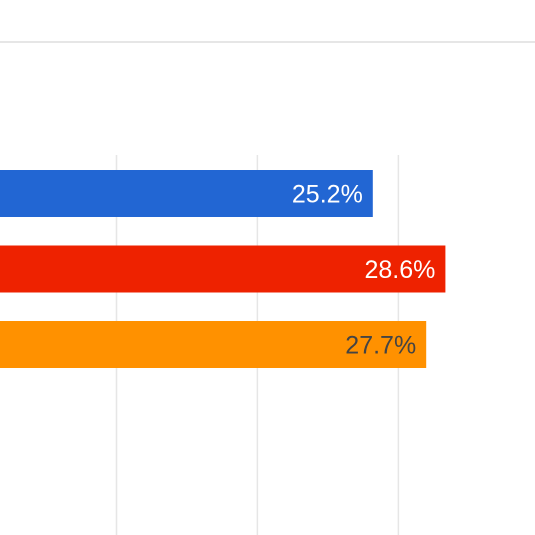 The image size is (535, 535). Describe the element at coordinates (327, 195) in the screenshot. I see `bar-value-label: 25.2%` at that location.